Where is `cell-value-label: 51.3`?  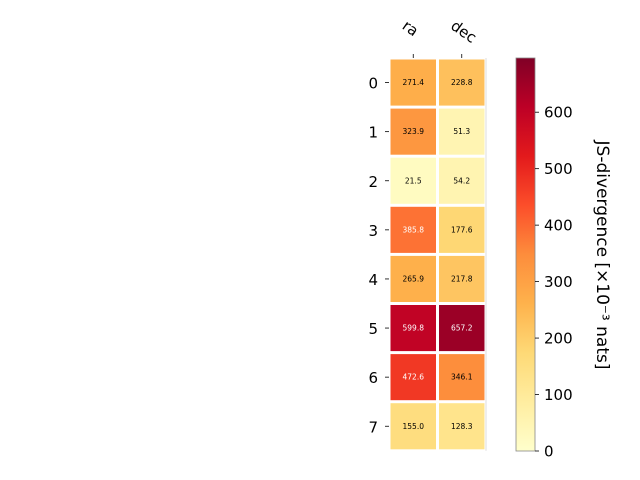
cell-value-label: 51.3 is located at coordinates (461, 131).